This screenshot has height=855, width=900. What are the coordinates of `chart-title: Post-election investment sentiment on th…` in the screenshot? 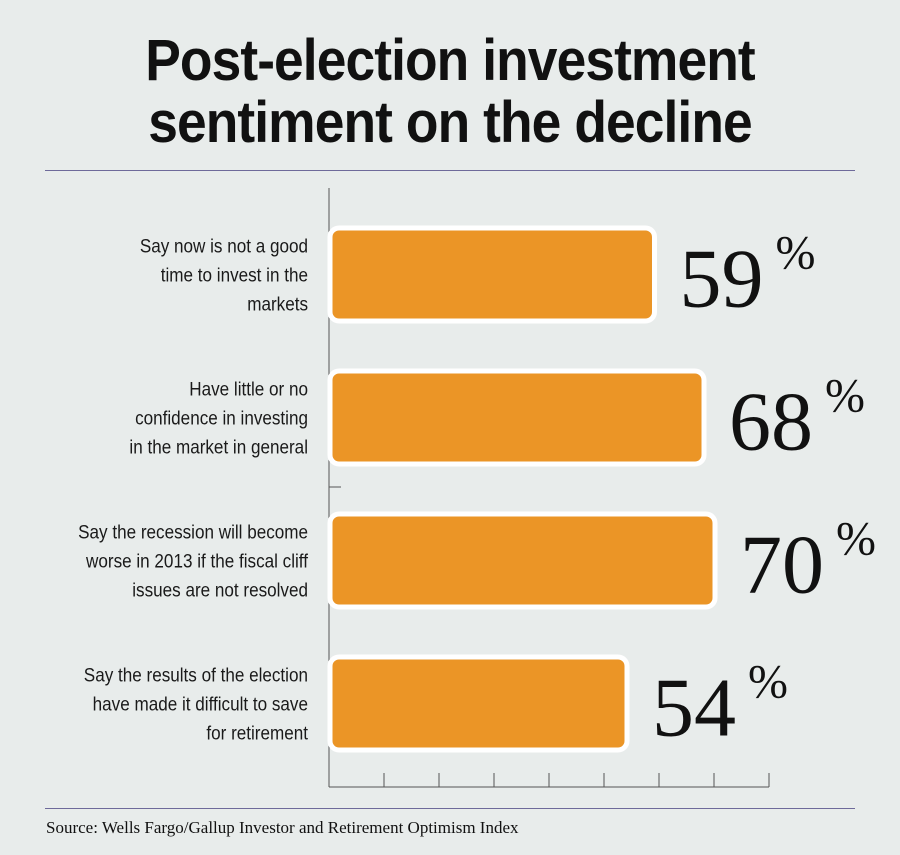 It's located at (450, 92).